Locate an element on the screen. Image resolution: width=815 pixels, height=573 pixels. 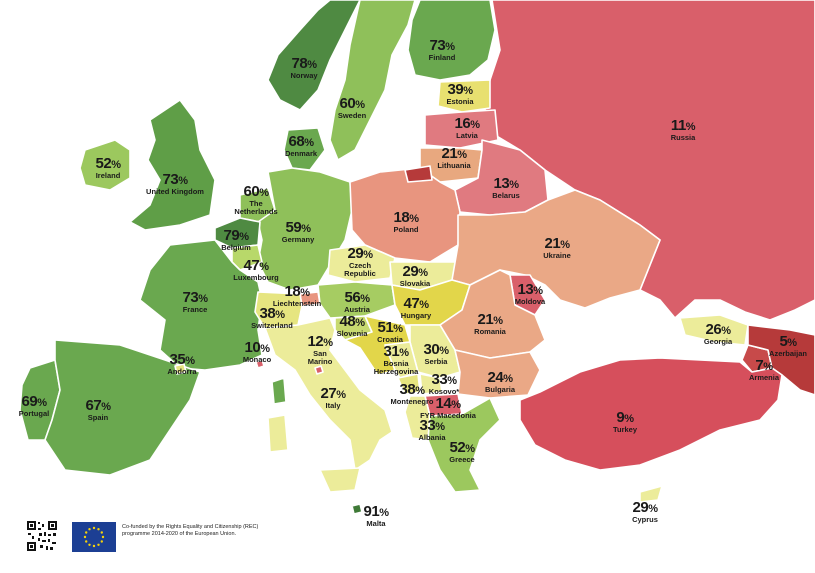
name-serbia: Serbia is located at coordinates (436, 361).